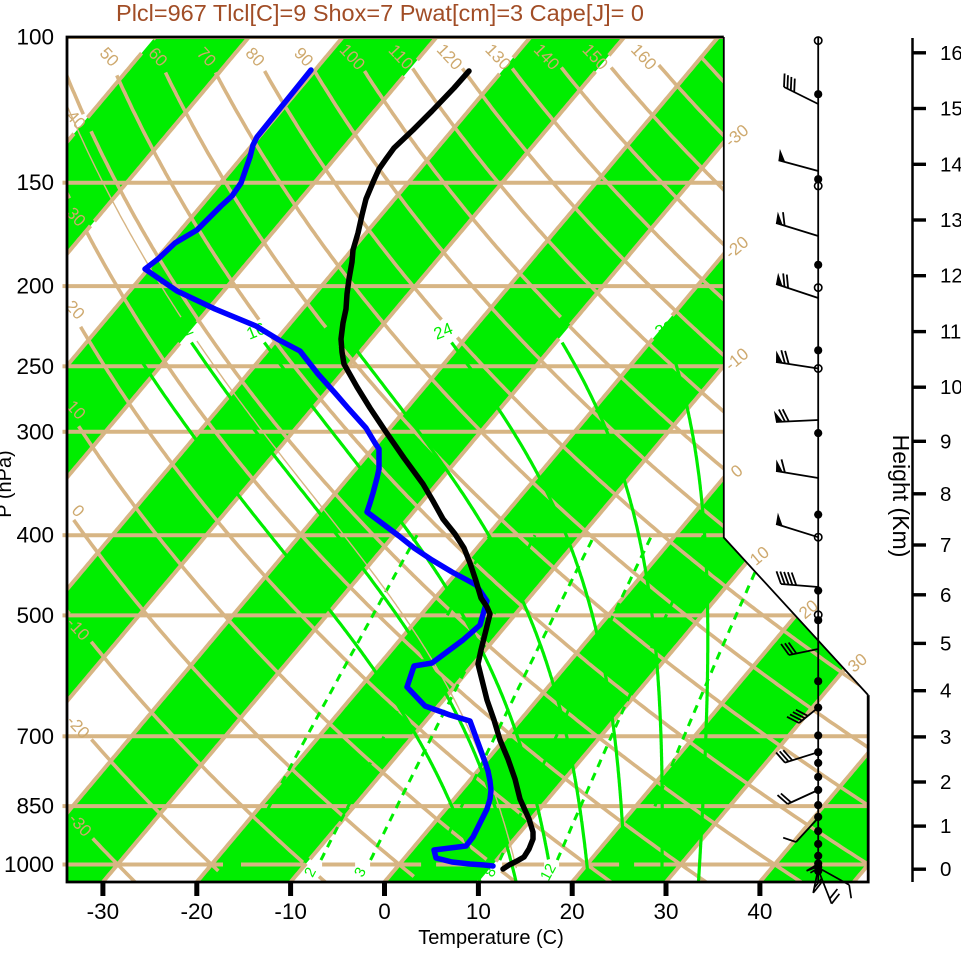 The image size is (961, 962). I want to click on svg-text: 1000, so click(29, 864).